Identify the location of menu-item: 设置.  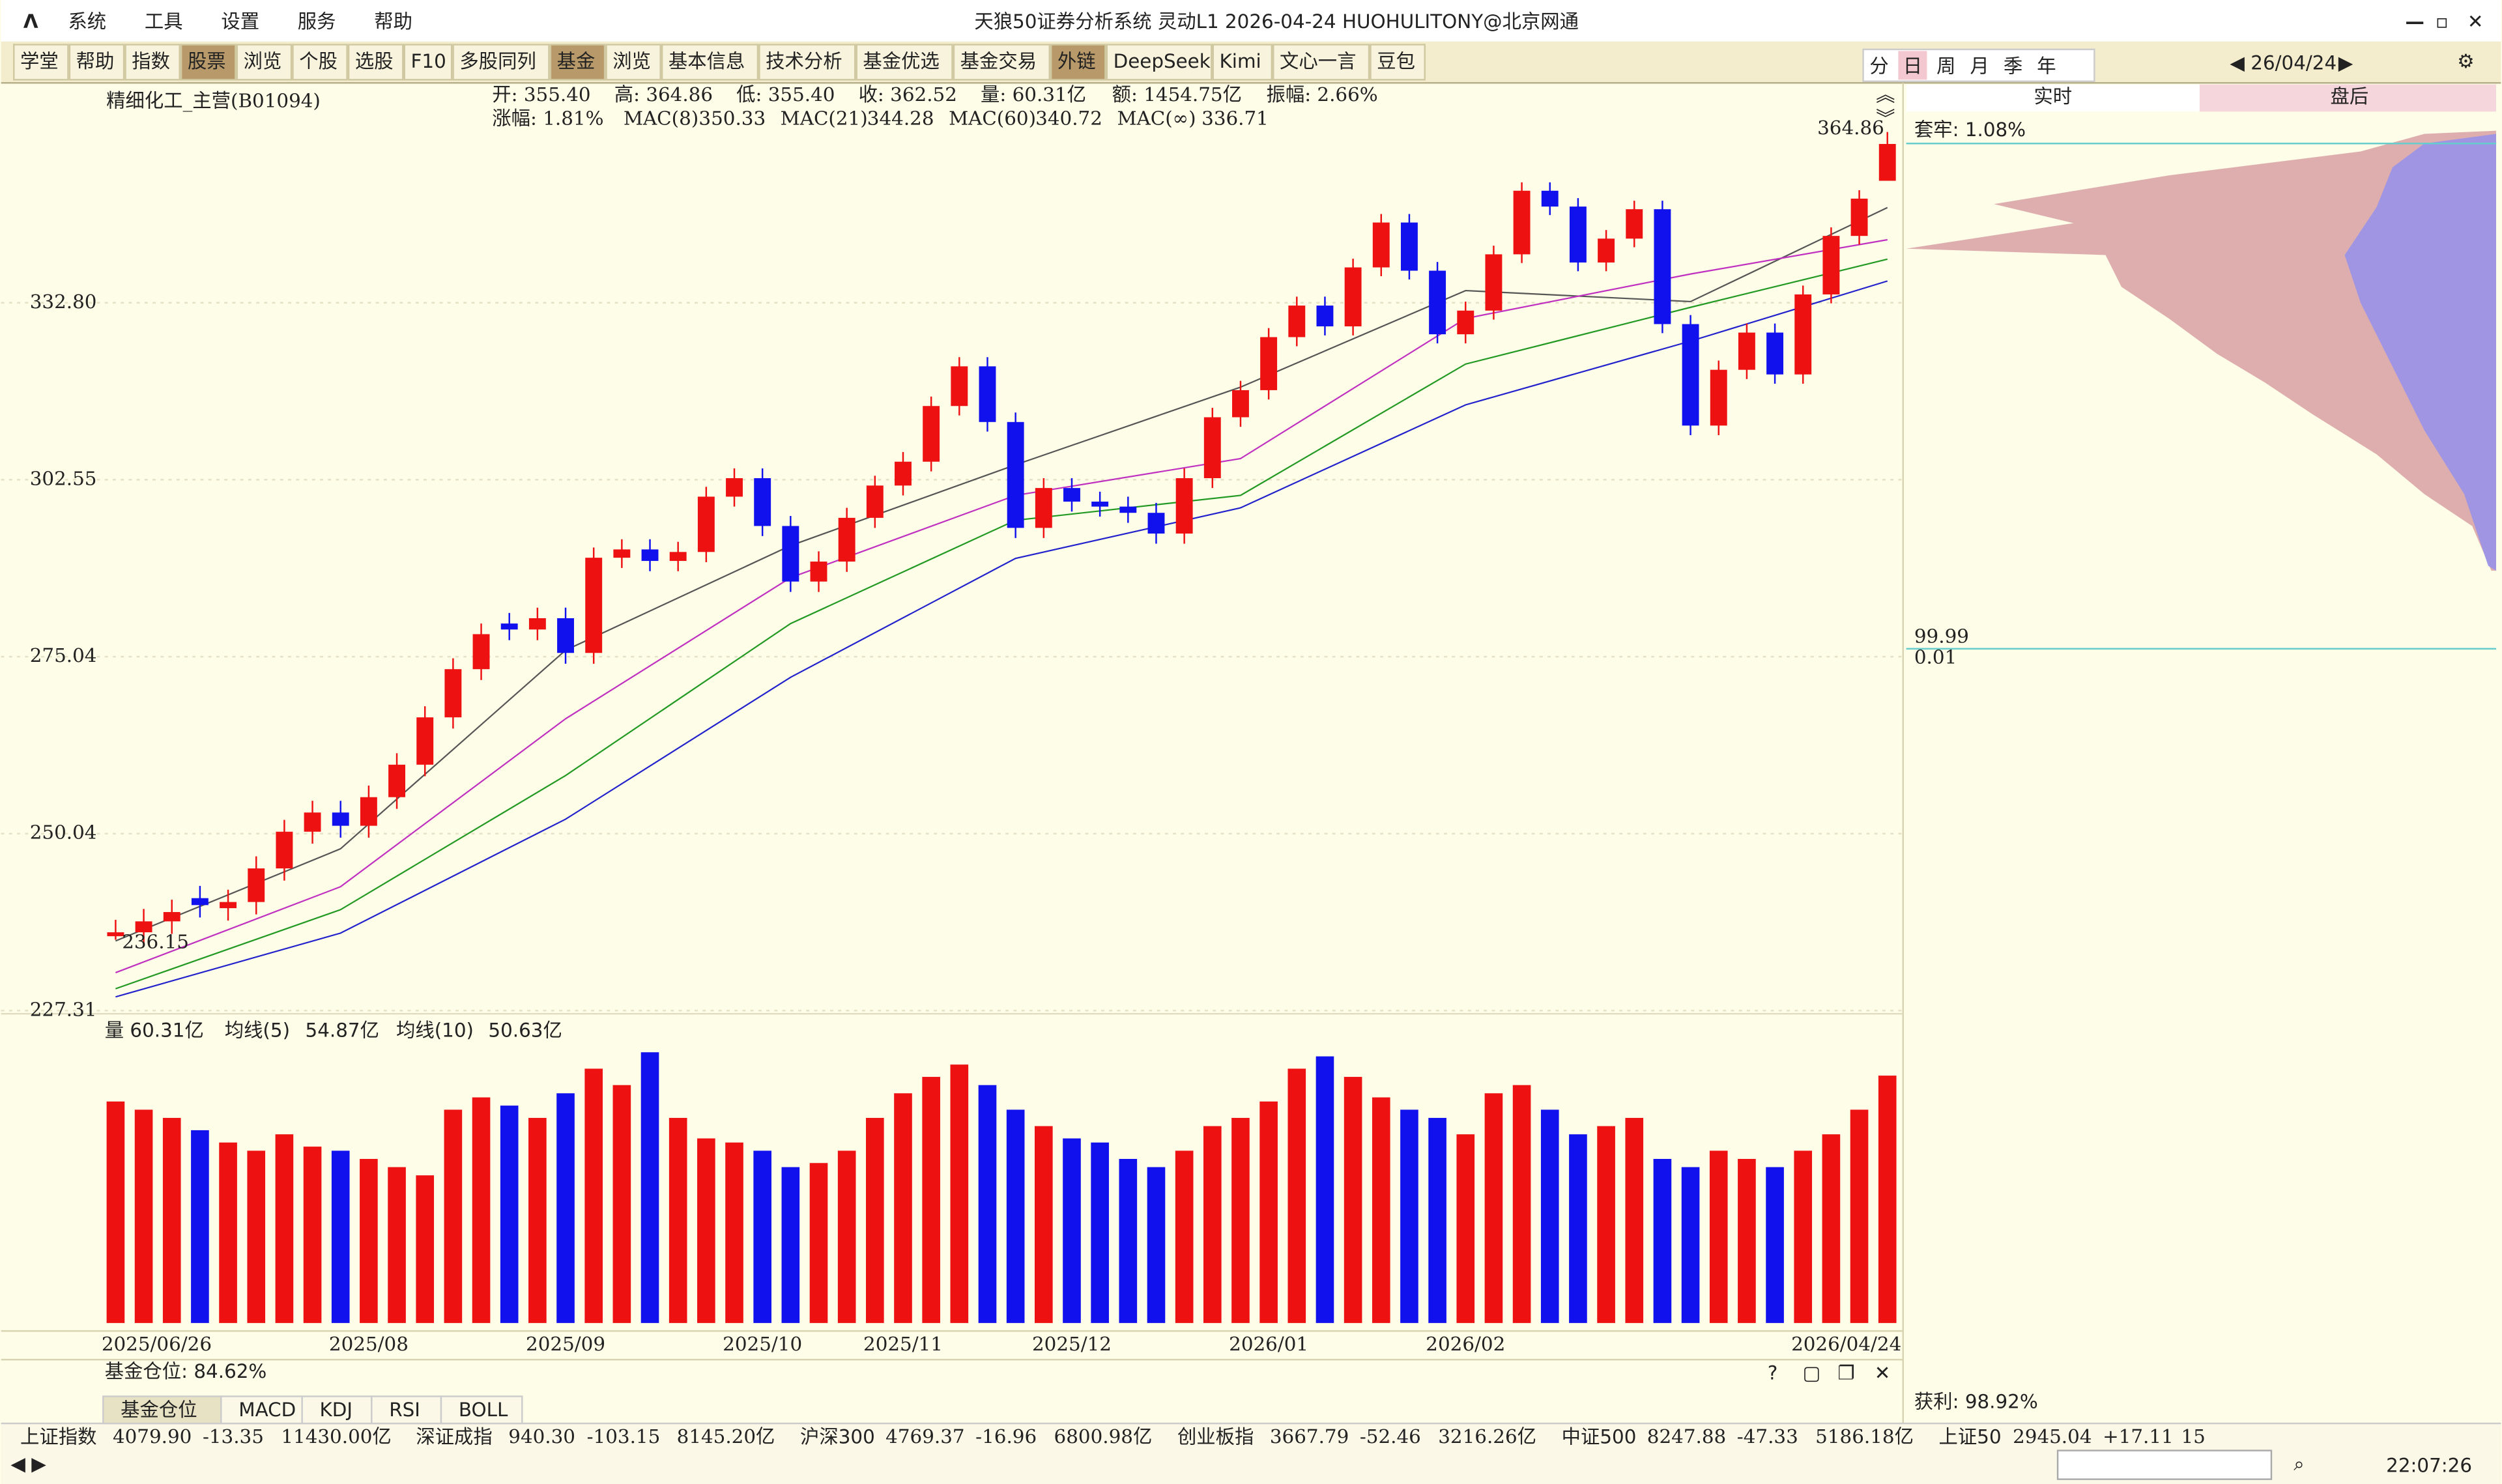
(240, 22).